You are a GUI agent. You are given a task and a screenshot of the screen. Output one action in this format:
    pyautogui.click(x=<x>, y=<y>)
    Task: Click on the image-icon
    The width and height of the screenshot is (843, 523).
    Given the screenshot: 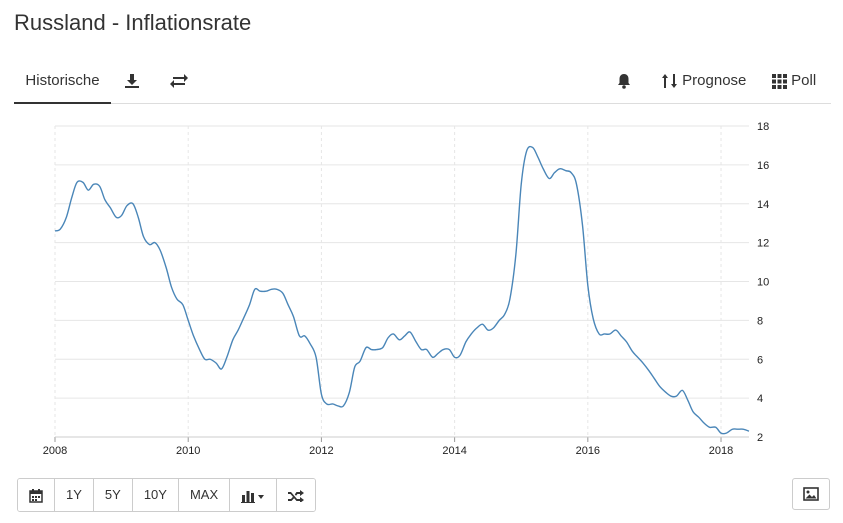 What is the action you would take?
    pyautogui.click(x=811, y=493)
    